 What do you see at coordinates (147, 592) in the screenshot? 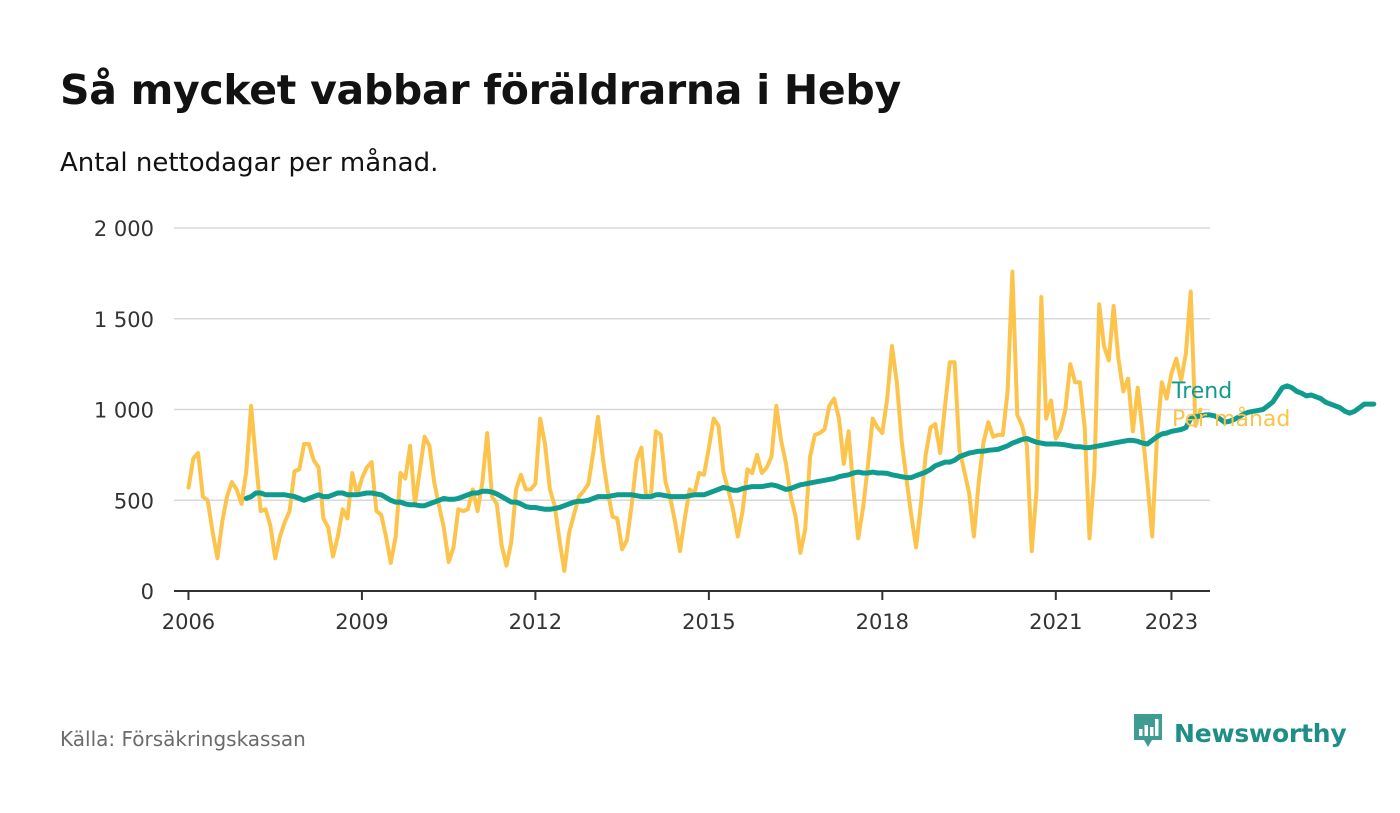
I see `y-tick-label: 0` at bounding box center [147, 592].